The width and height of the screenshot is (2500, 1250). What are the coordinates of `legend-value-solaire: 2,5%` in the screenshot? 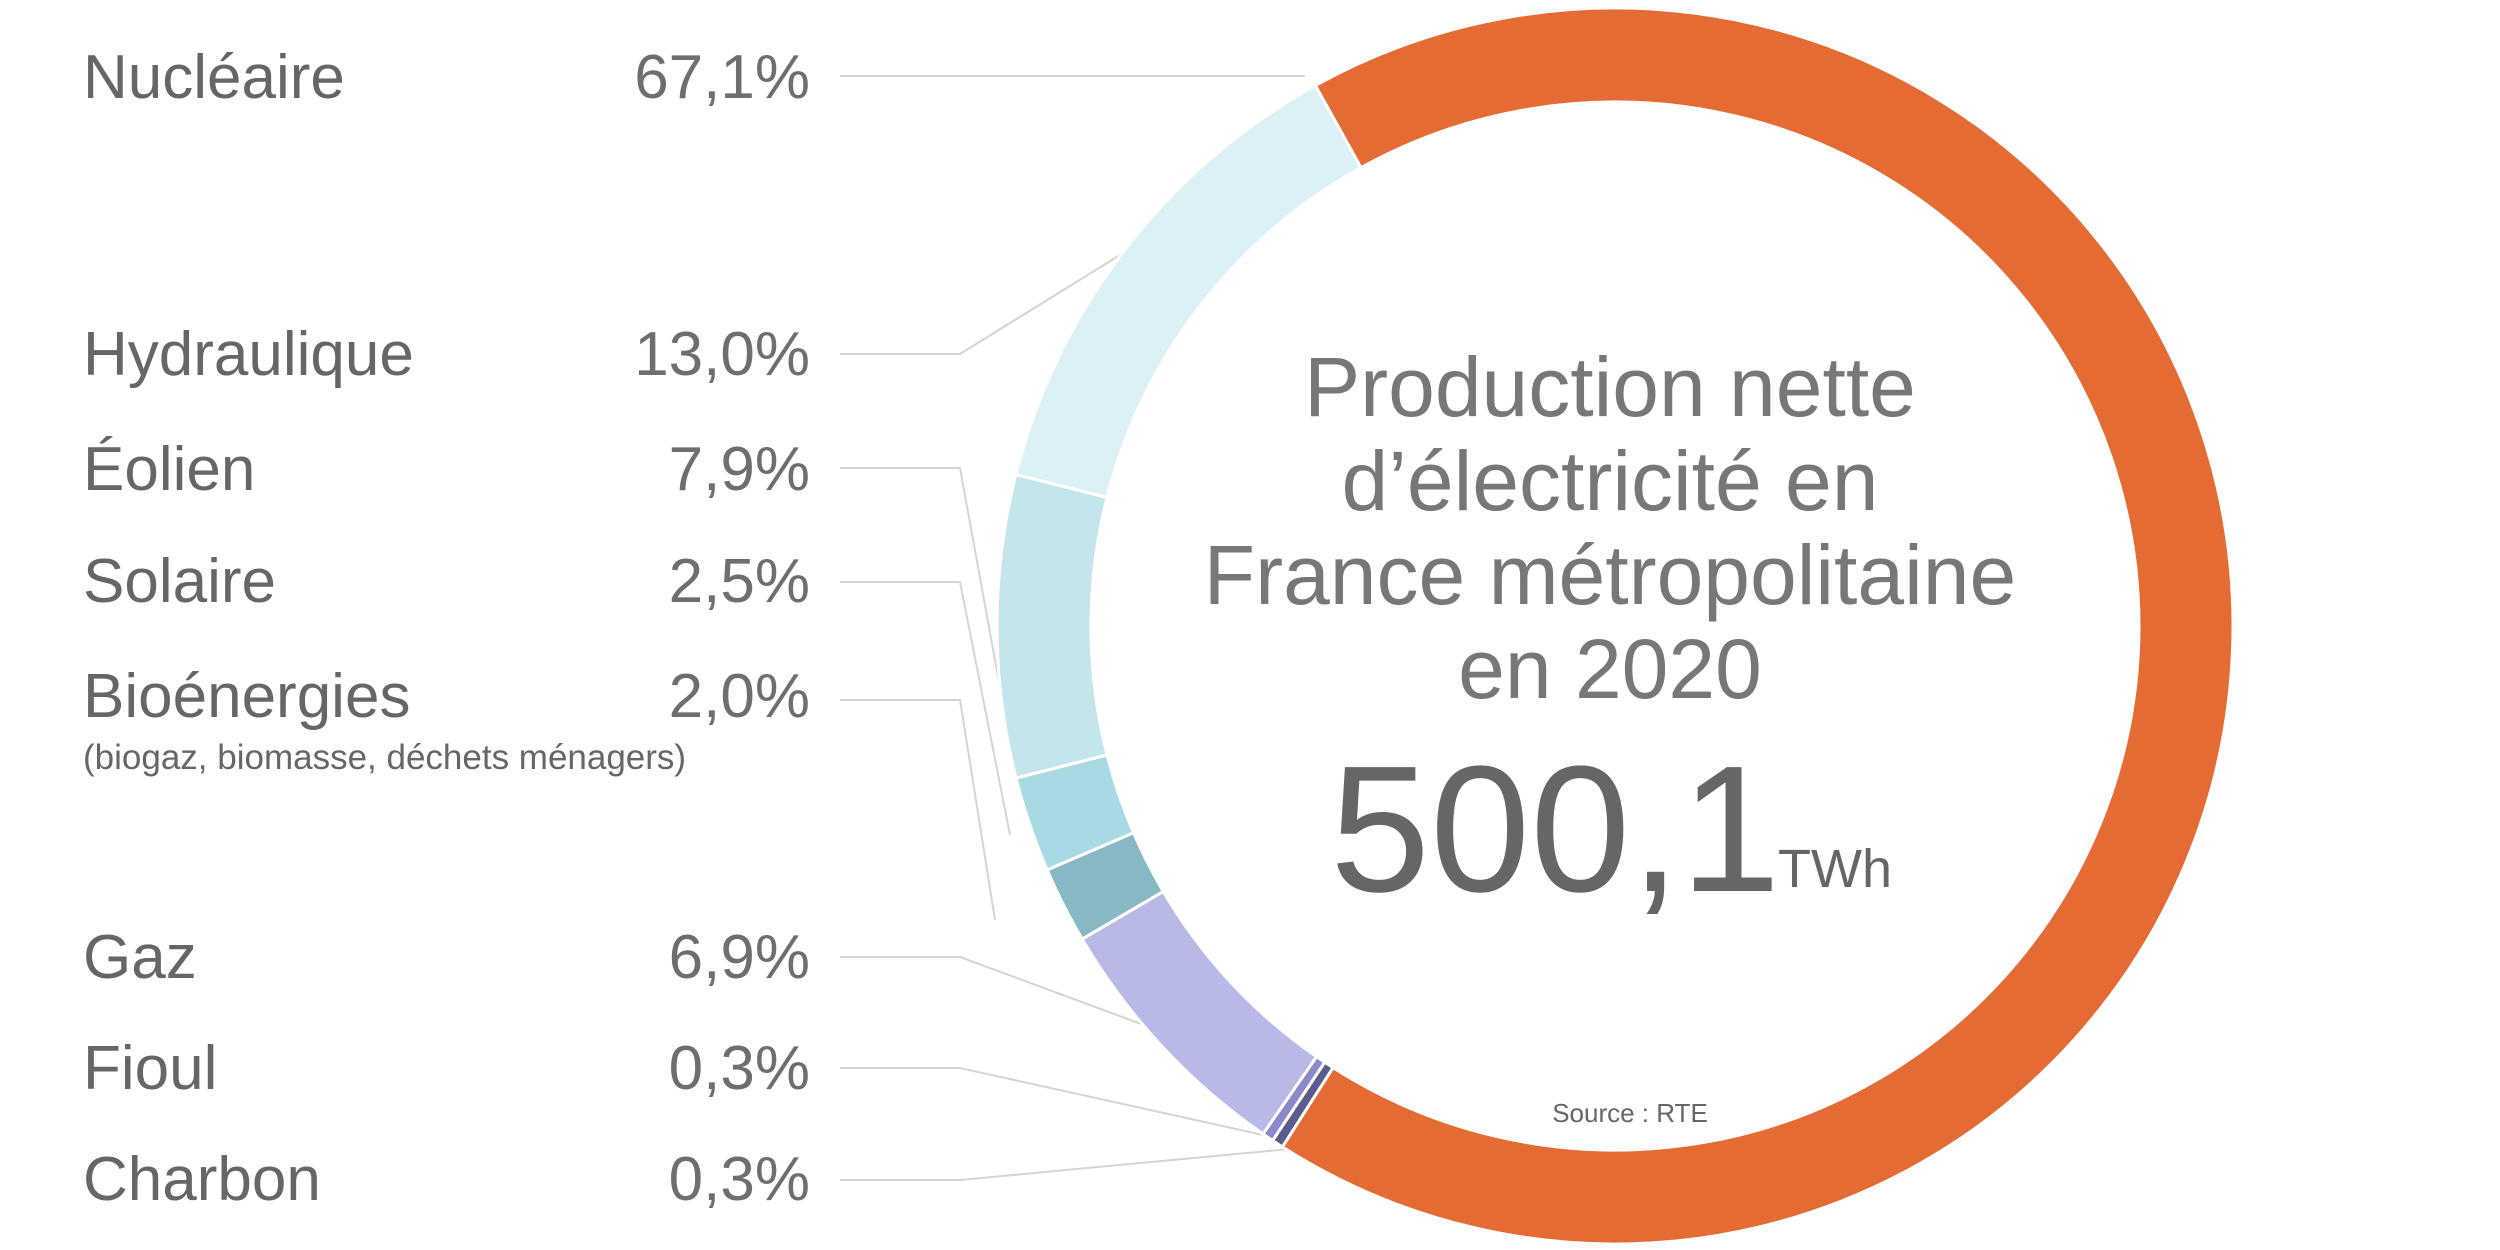 It's located at (739, 581).